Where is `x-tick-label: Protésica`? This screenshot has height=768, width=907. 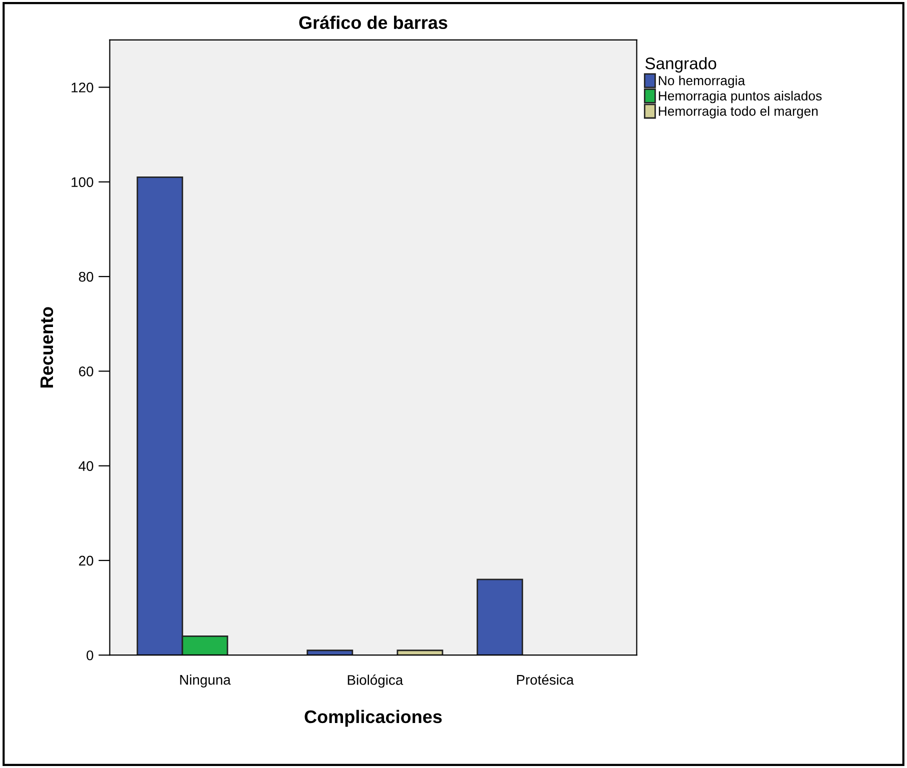 x-tick-label: Protésica is located at coordinates (545, 679).